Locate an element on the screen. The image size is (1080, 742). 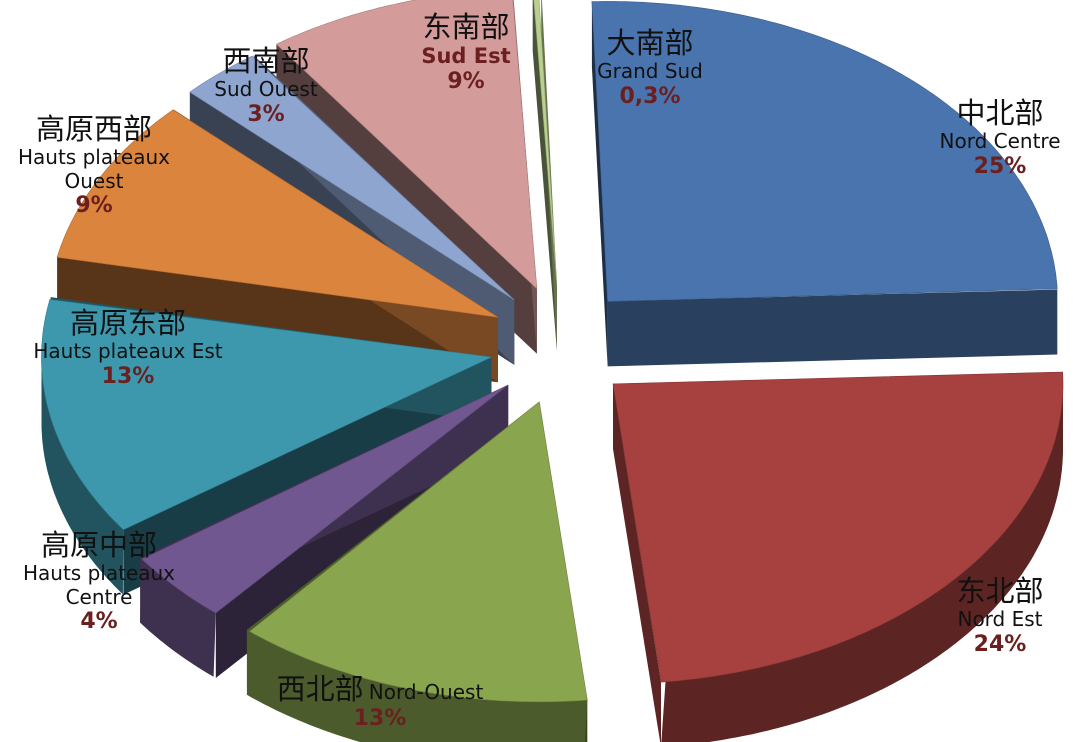
pie-slice-grand_sud is located at coordinates (545, 175).